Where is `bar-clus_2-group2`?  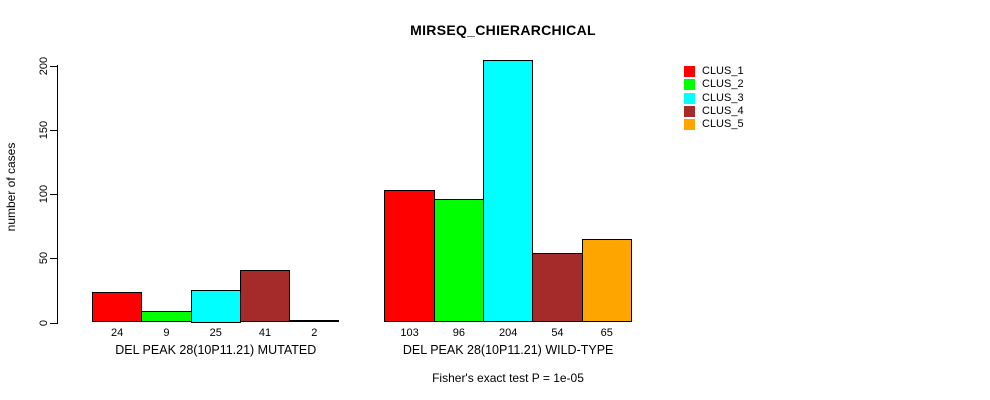
bar-clus_2-group2 is located at coordinates (458, 261).